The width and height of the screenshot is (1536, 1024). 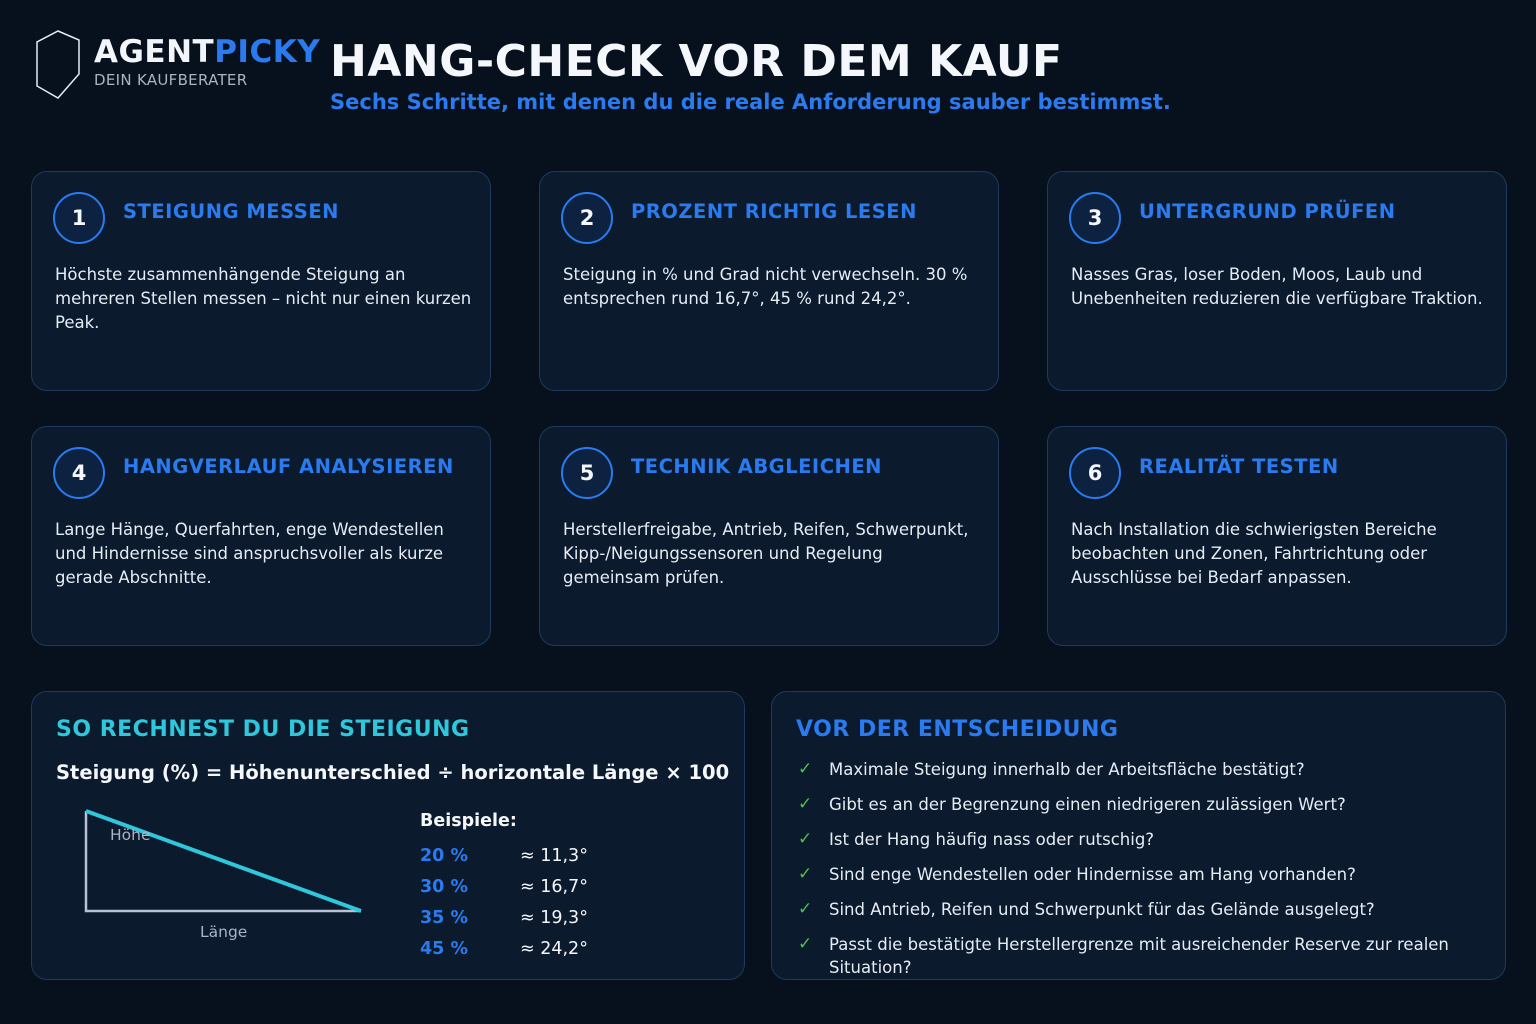 What do you see at coordinates (587, 473) in the screenshot?
I see `step-number-badge: 5` at bounding box center [587, 473].